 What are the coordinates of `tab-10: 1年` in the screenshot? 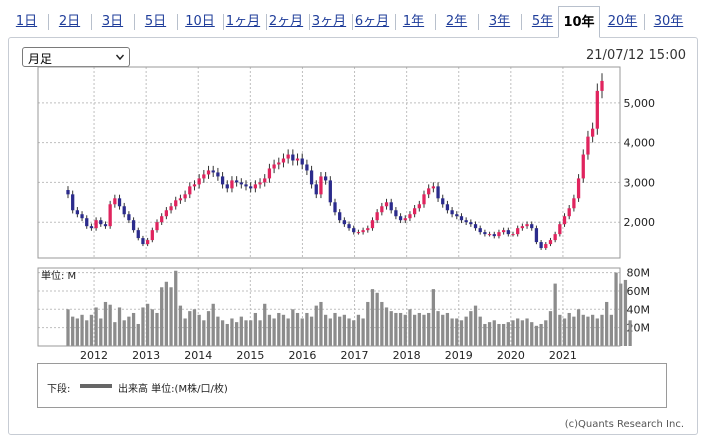 It's located at (413, 21).